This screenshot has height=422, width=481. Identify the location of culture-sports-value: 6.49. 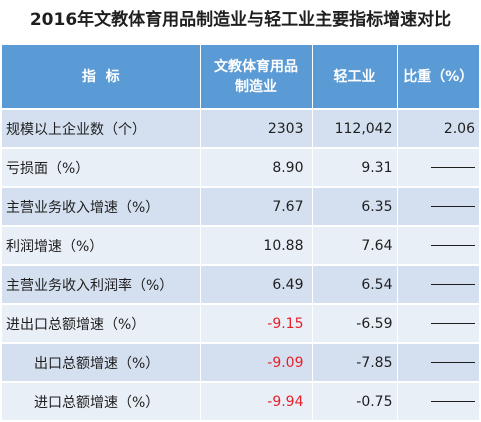
(256, 285).